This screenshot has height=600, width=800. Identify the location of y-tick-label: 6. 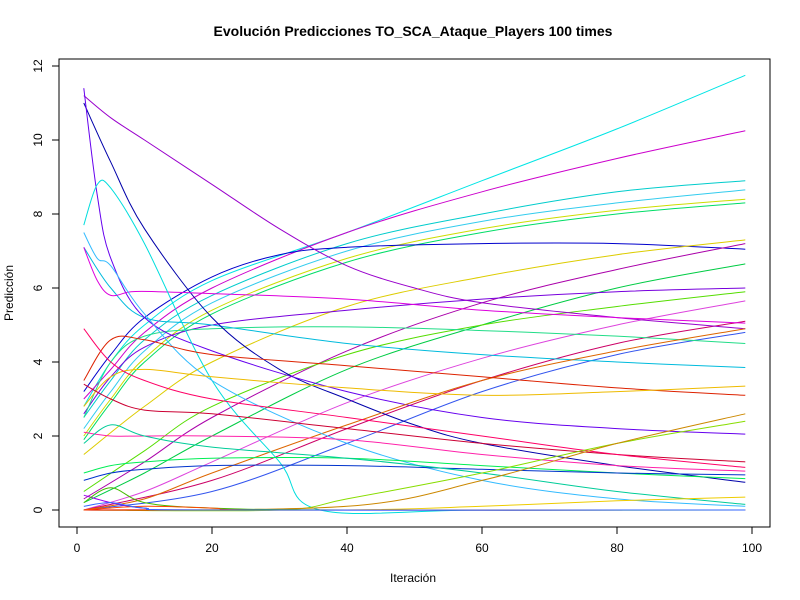
(38, 287).